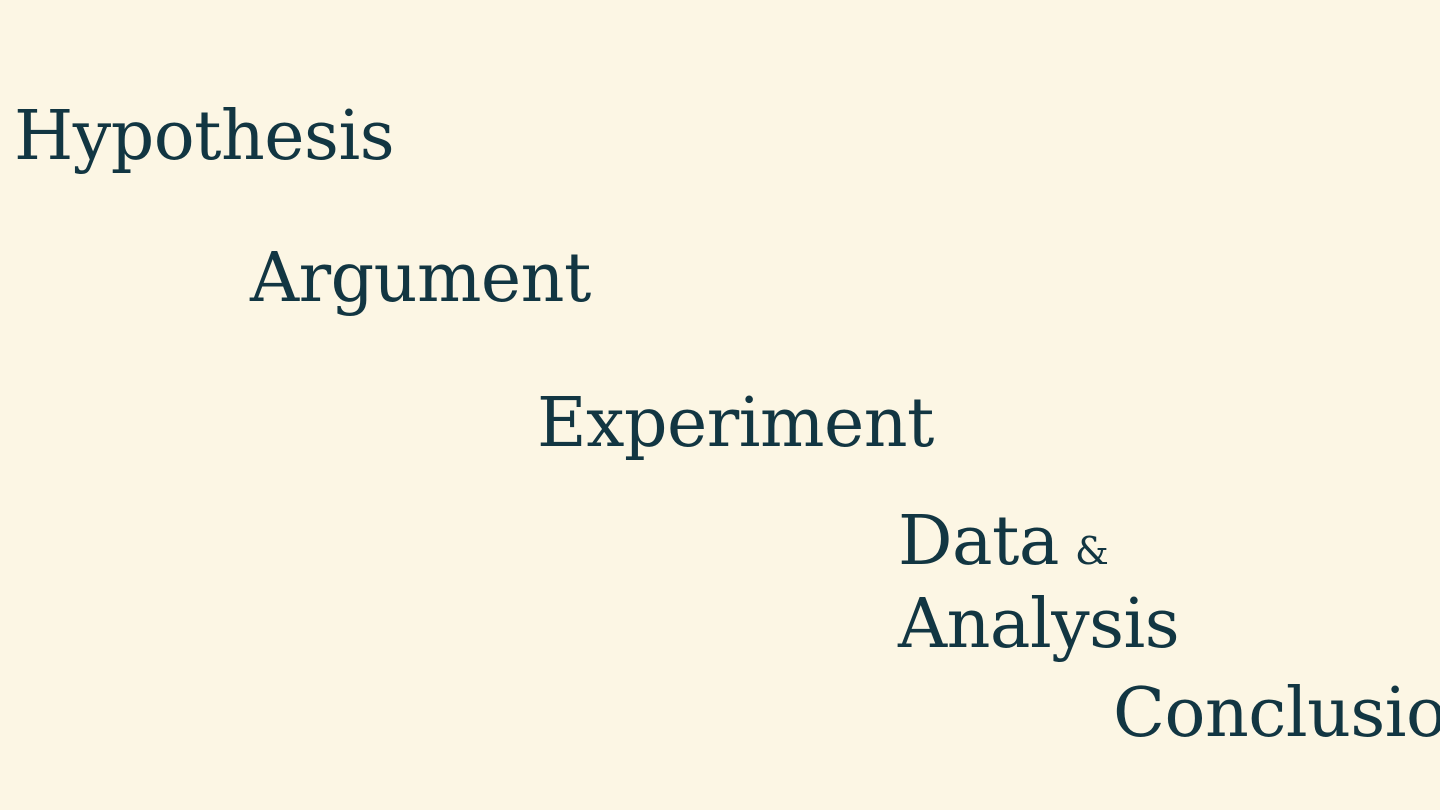 The image size is (1440, 810). Describe the element at coordinates (735, 423) in the screenshot. I see `step-experiment: Experiment` at that location.